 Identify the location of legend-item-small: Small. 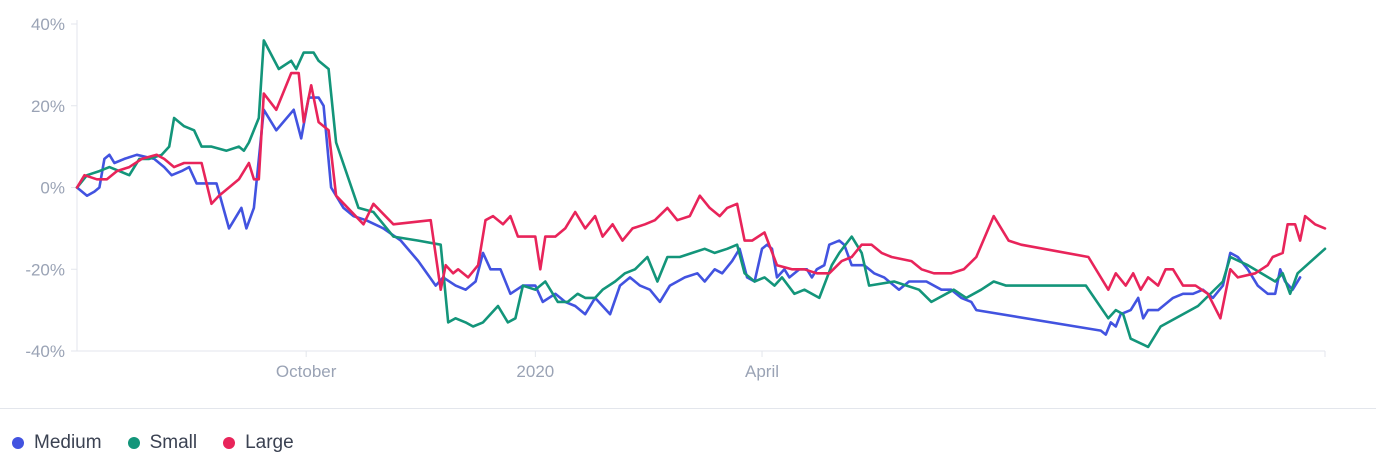
(162, 443).